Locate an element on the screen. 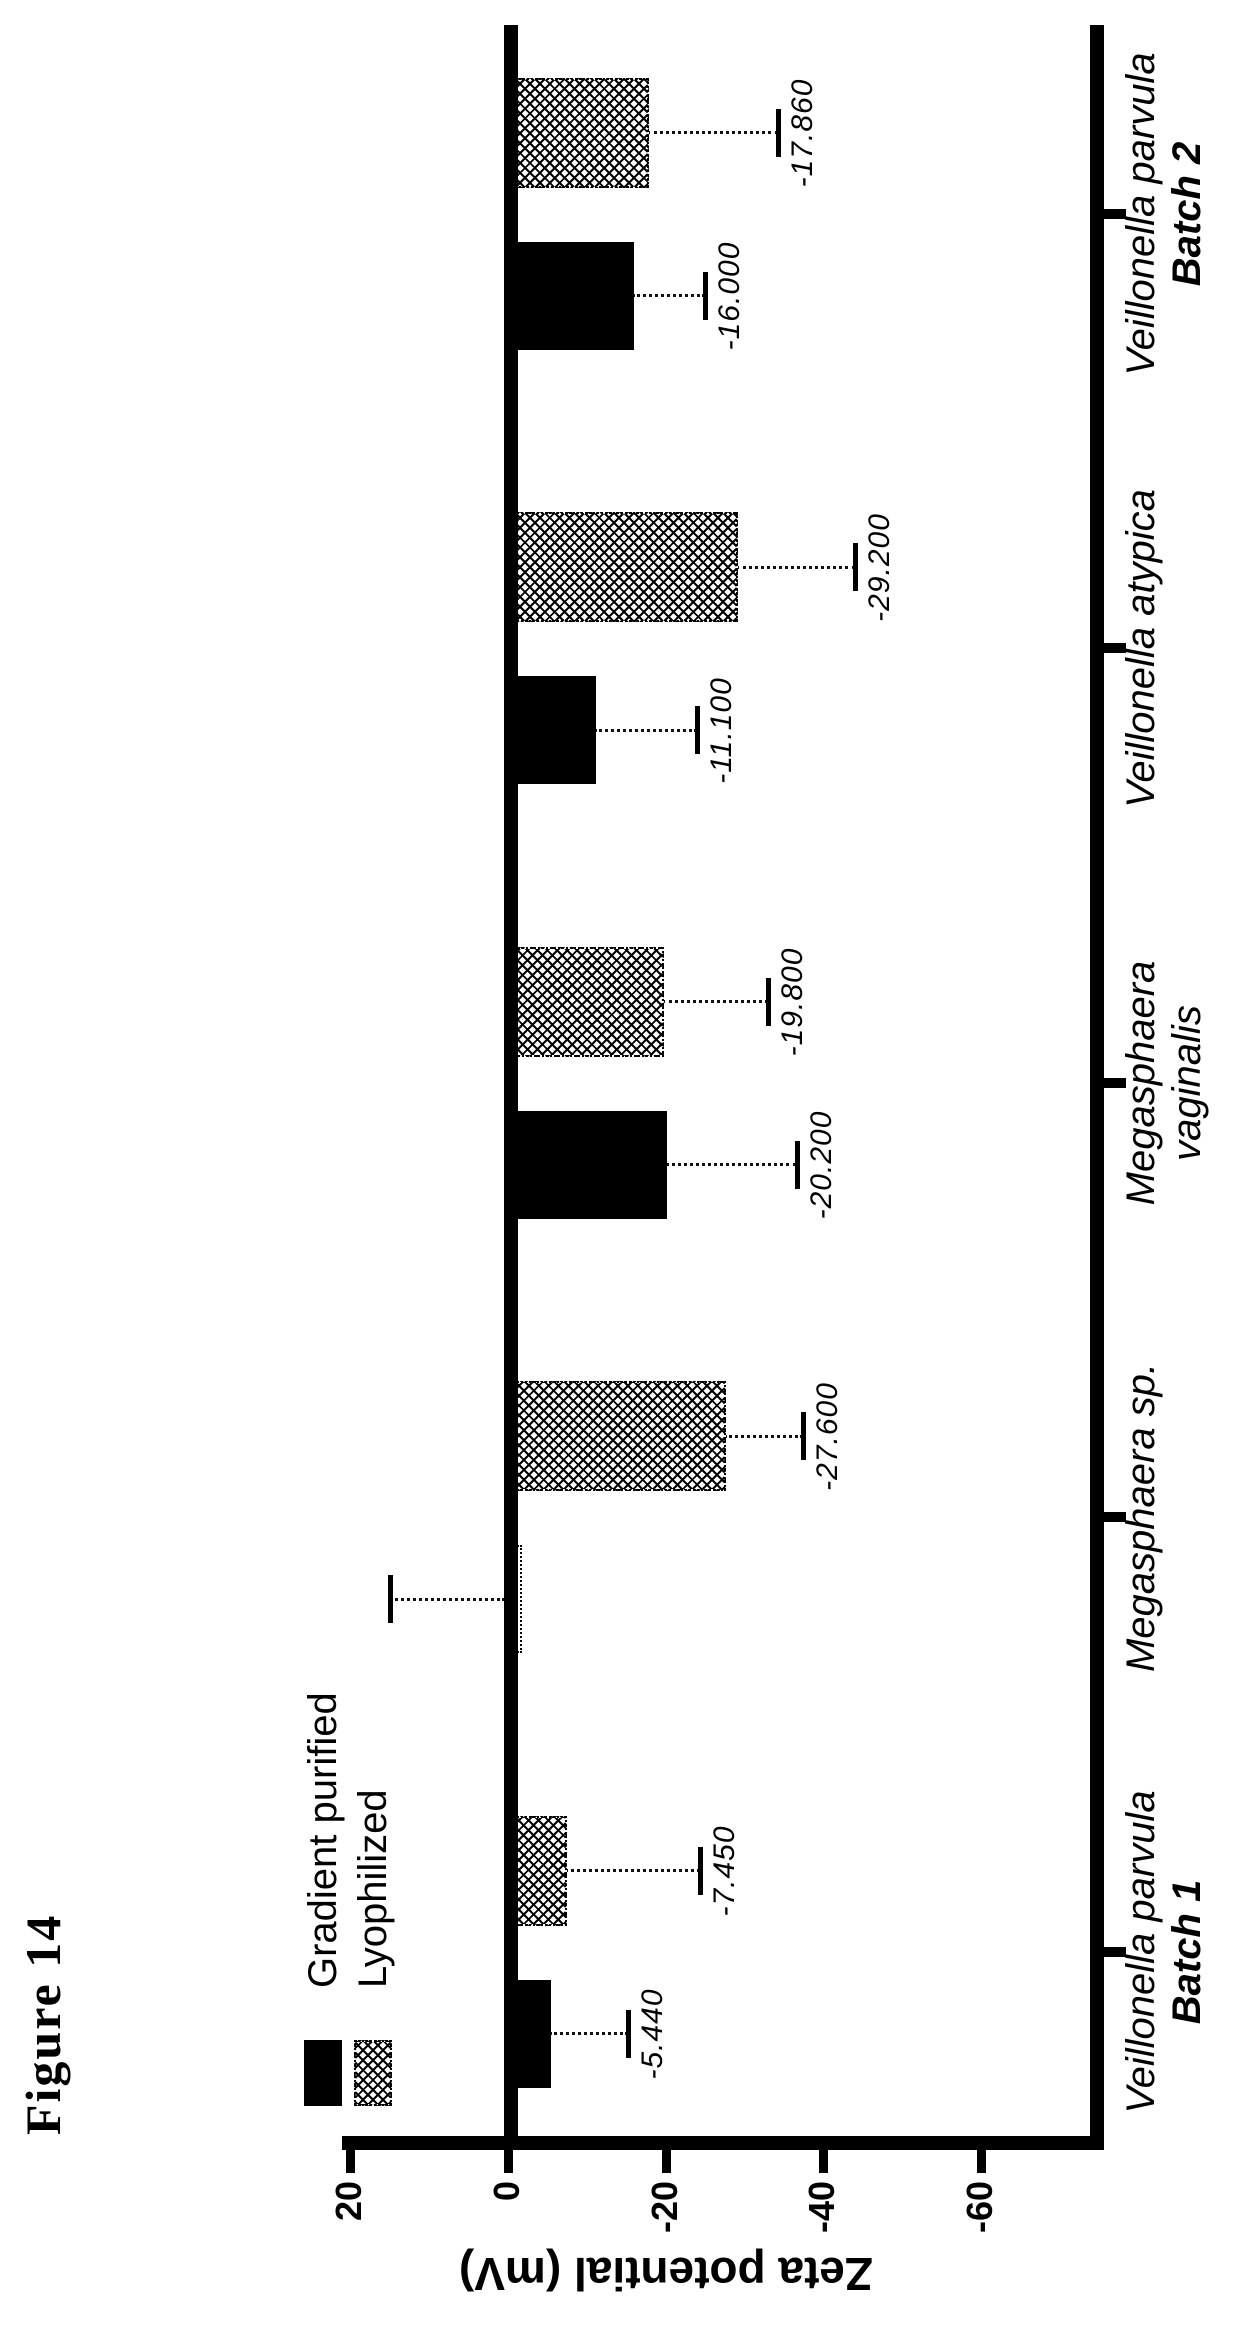  y-tick-label: 20 is located at coordinates (349, 2201).